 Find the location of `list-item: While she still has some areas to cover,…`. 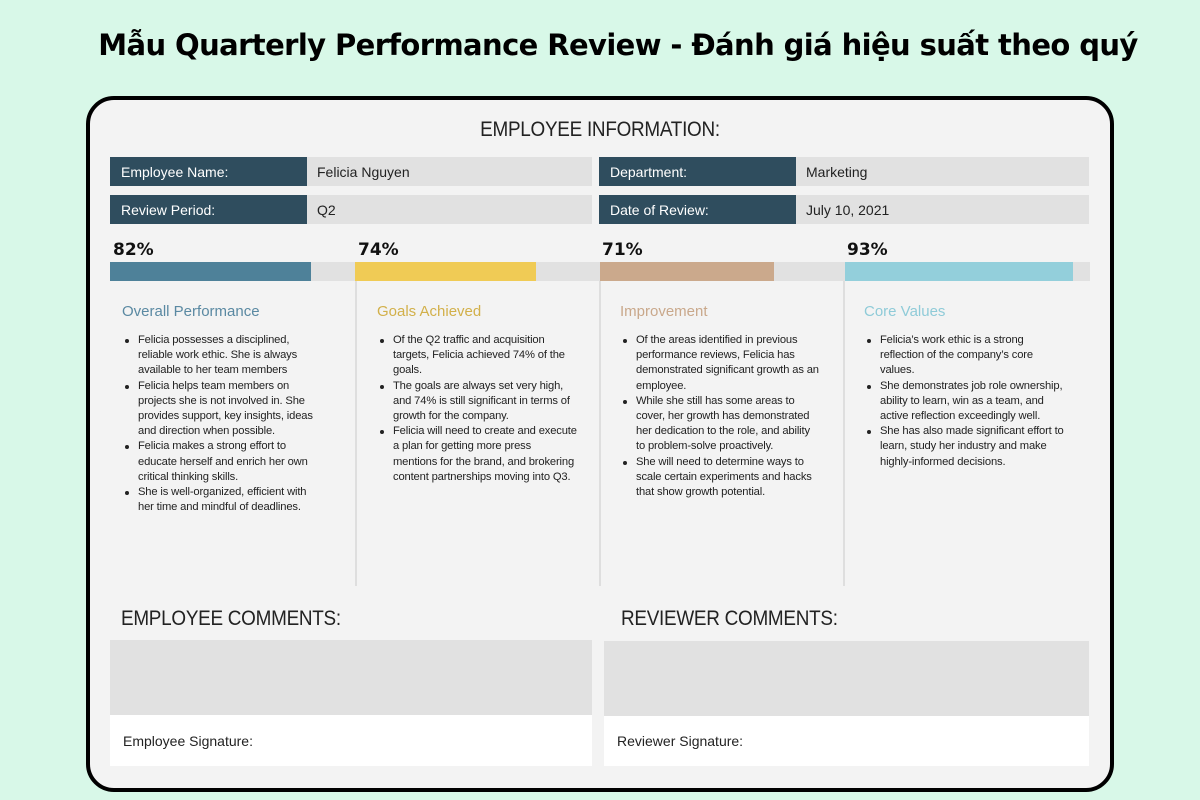

list-item: While she still has some areas to cover,… is located at coordinates (720, 424).